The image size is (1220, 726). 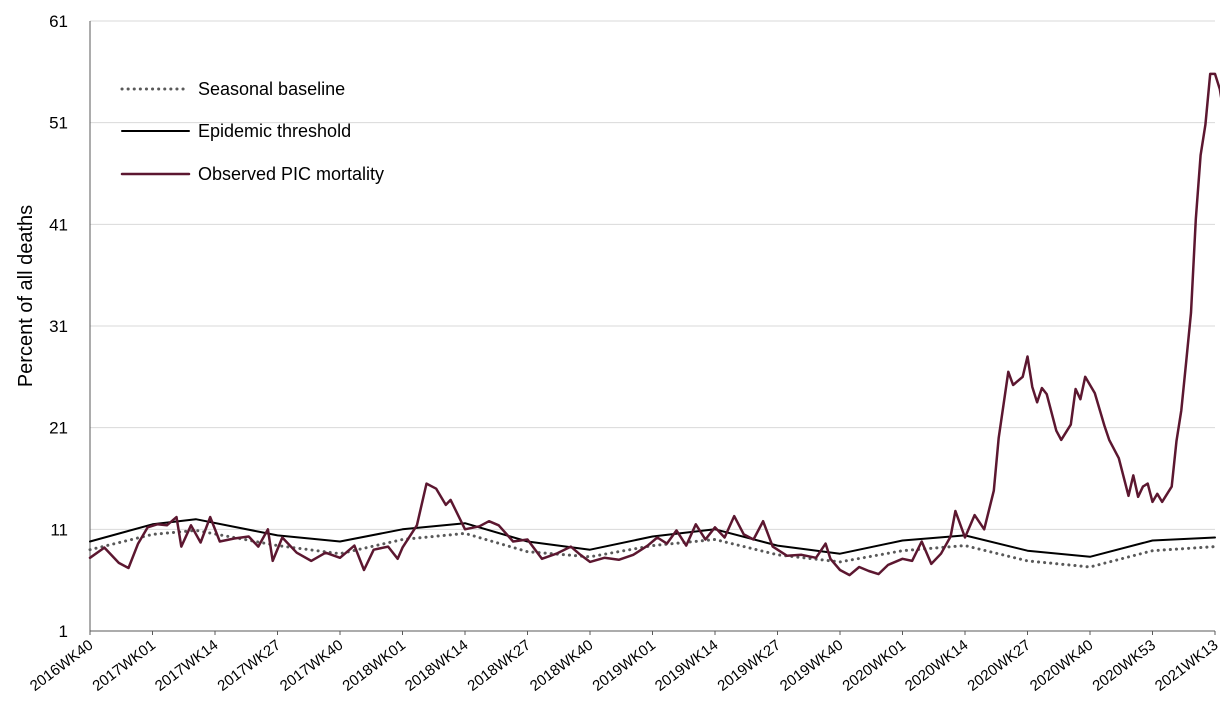 What do you see at coordinates (249, 666) in the screenshot?
I see `x-tick-label: 2017WK27` at bounding box center [249, 666].